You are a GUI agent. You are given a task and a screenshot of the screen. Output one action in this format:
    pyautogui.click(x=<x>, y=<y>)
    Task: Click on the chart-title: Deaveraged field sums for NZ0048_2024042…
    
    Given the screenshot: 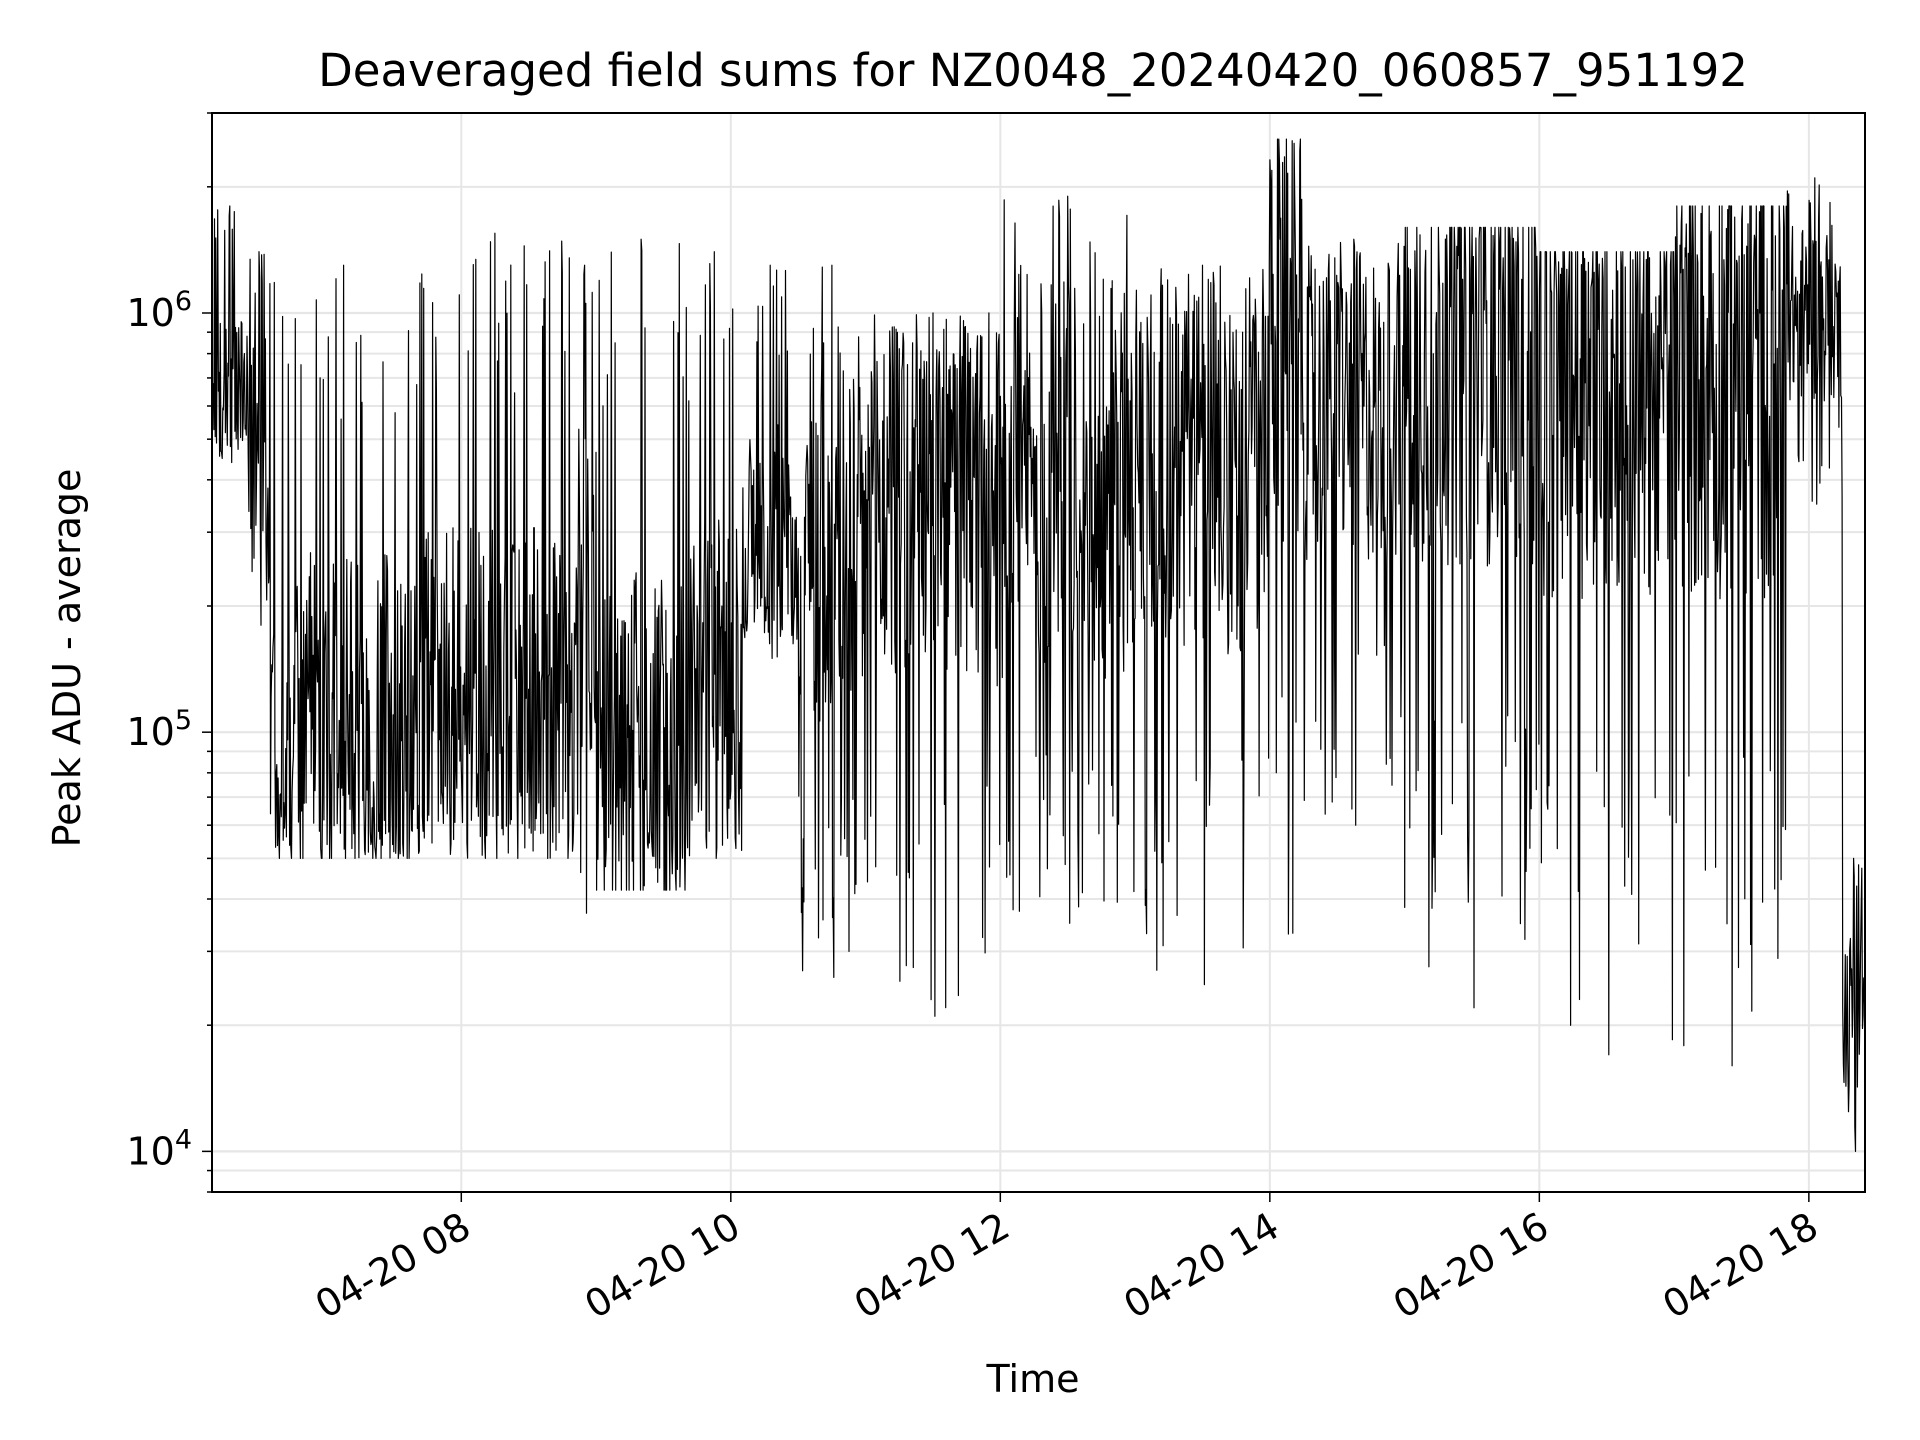 What is the action you would take?
    pyautogui.click(x=1033, y=70)
    